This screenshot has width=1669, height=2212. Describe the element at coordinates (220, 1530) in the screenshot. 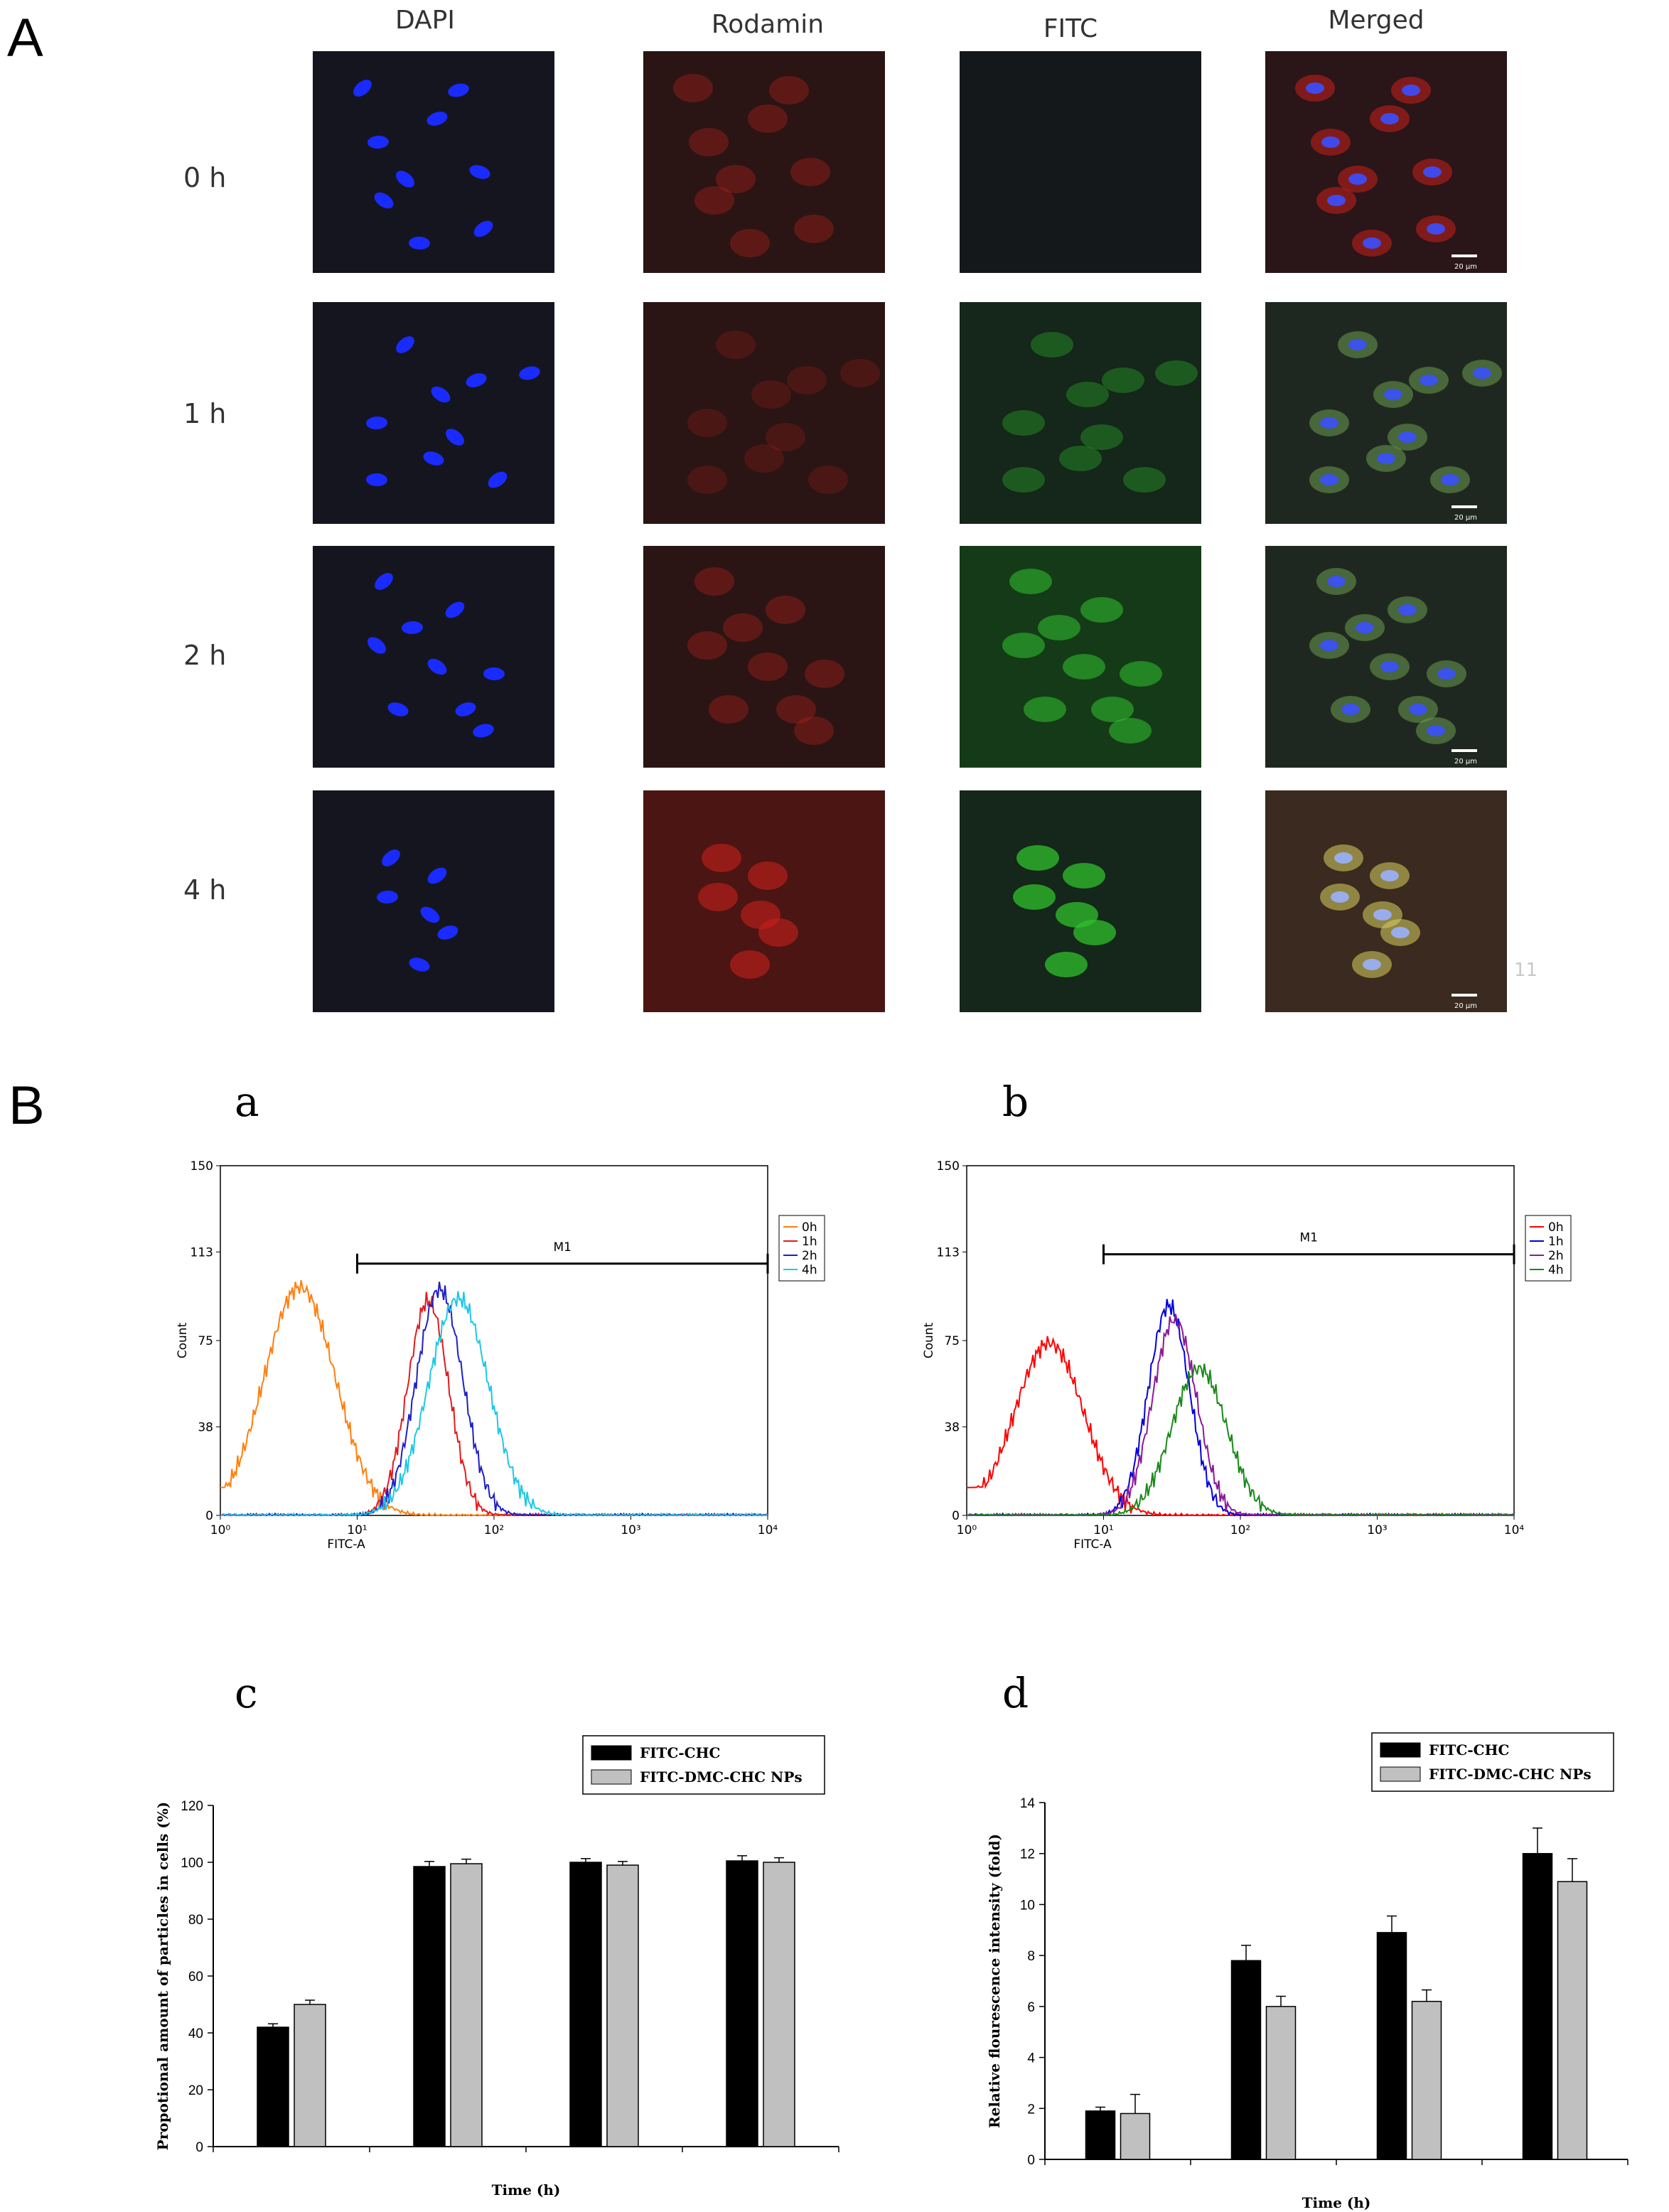

I see `x-tick-label: 10⁰` at that location.